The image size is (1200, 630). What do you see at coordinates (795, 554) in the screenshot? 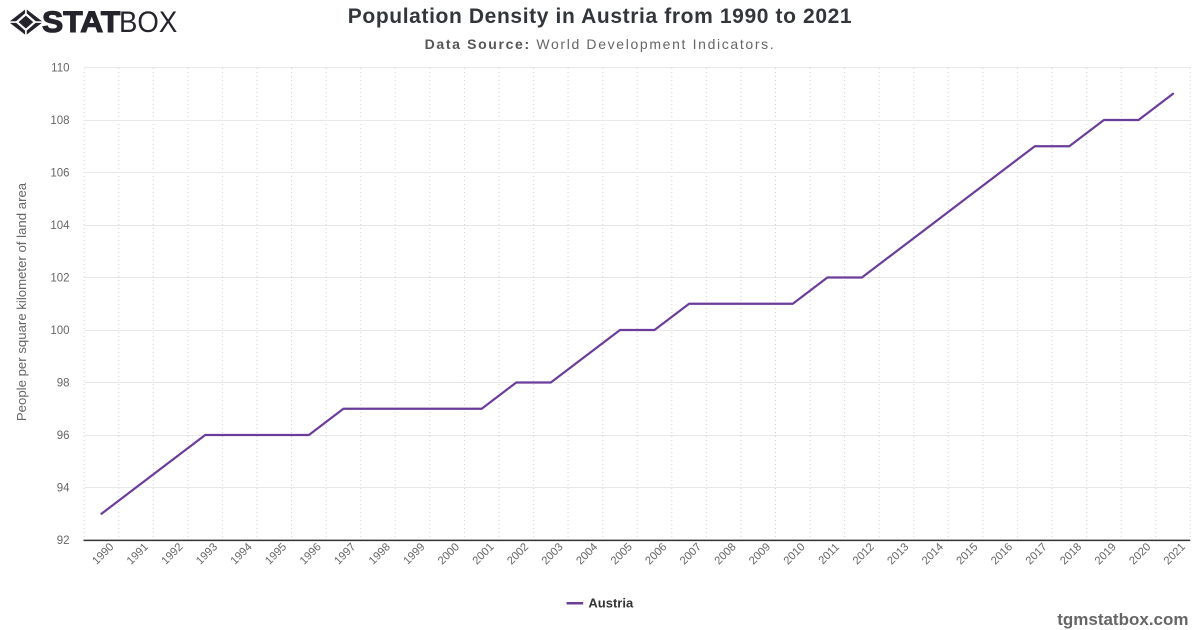
I see `svg-text: 2010` at bounding box center [795, 554].